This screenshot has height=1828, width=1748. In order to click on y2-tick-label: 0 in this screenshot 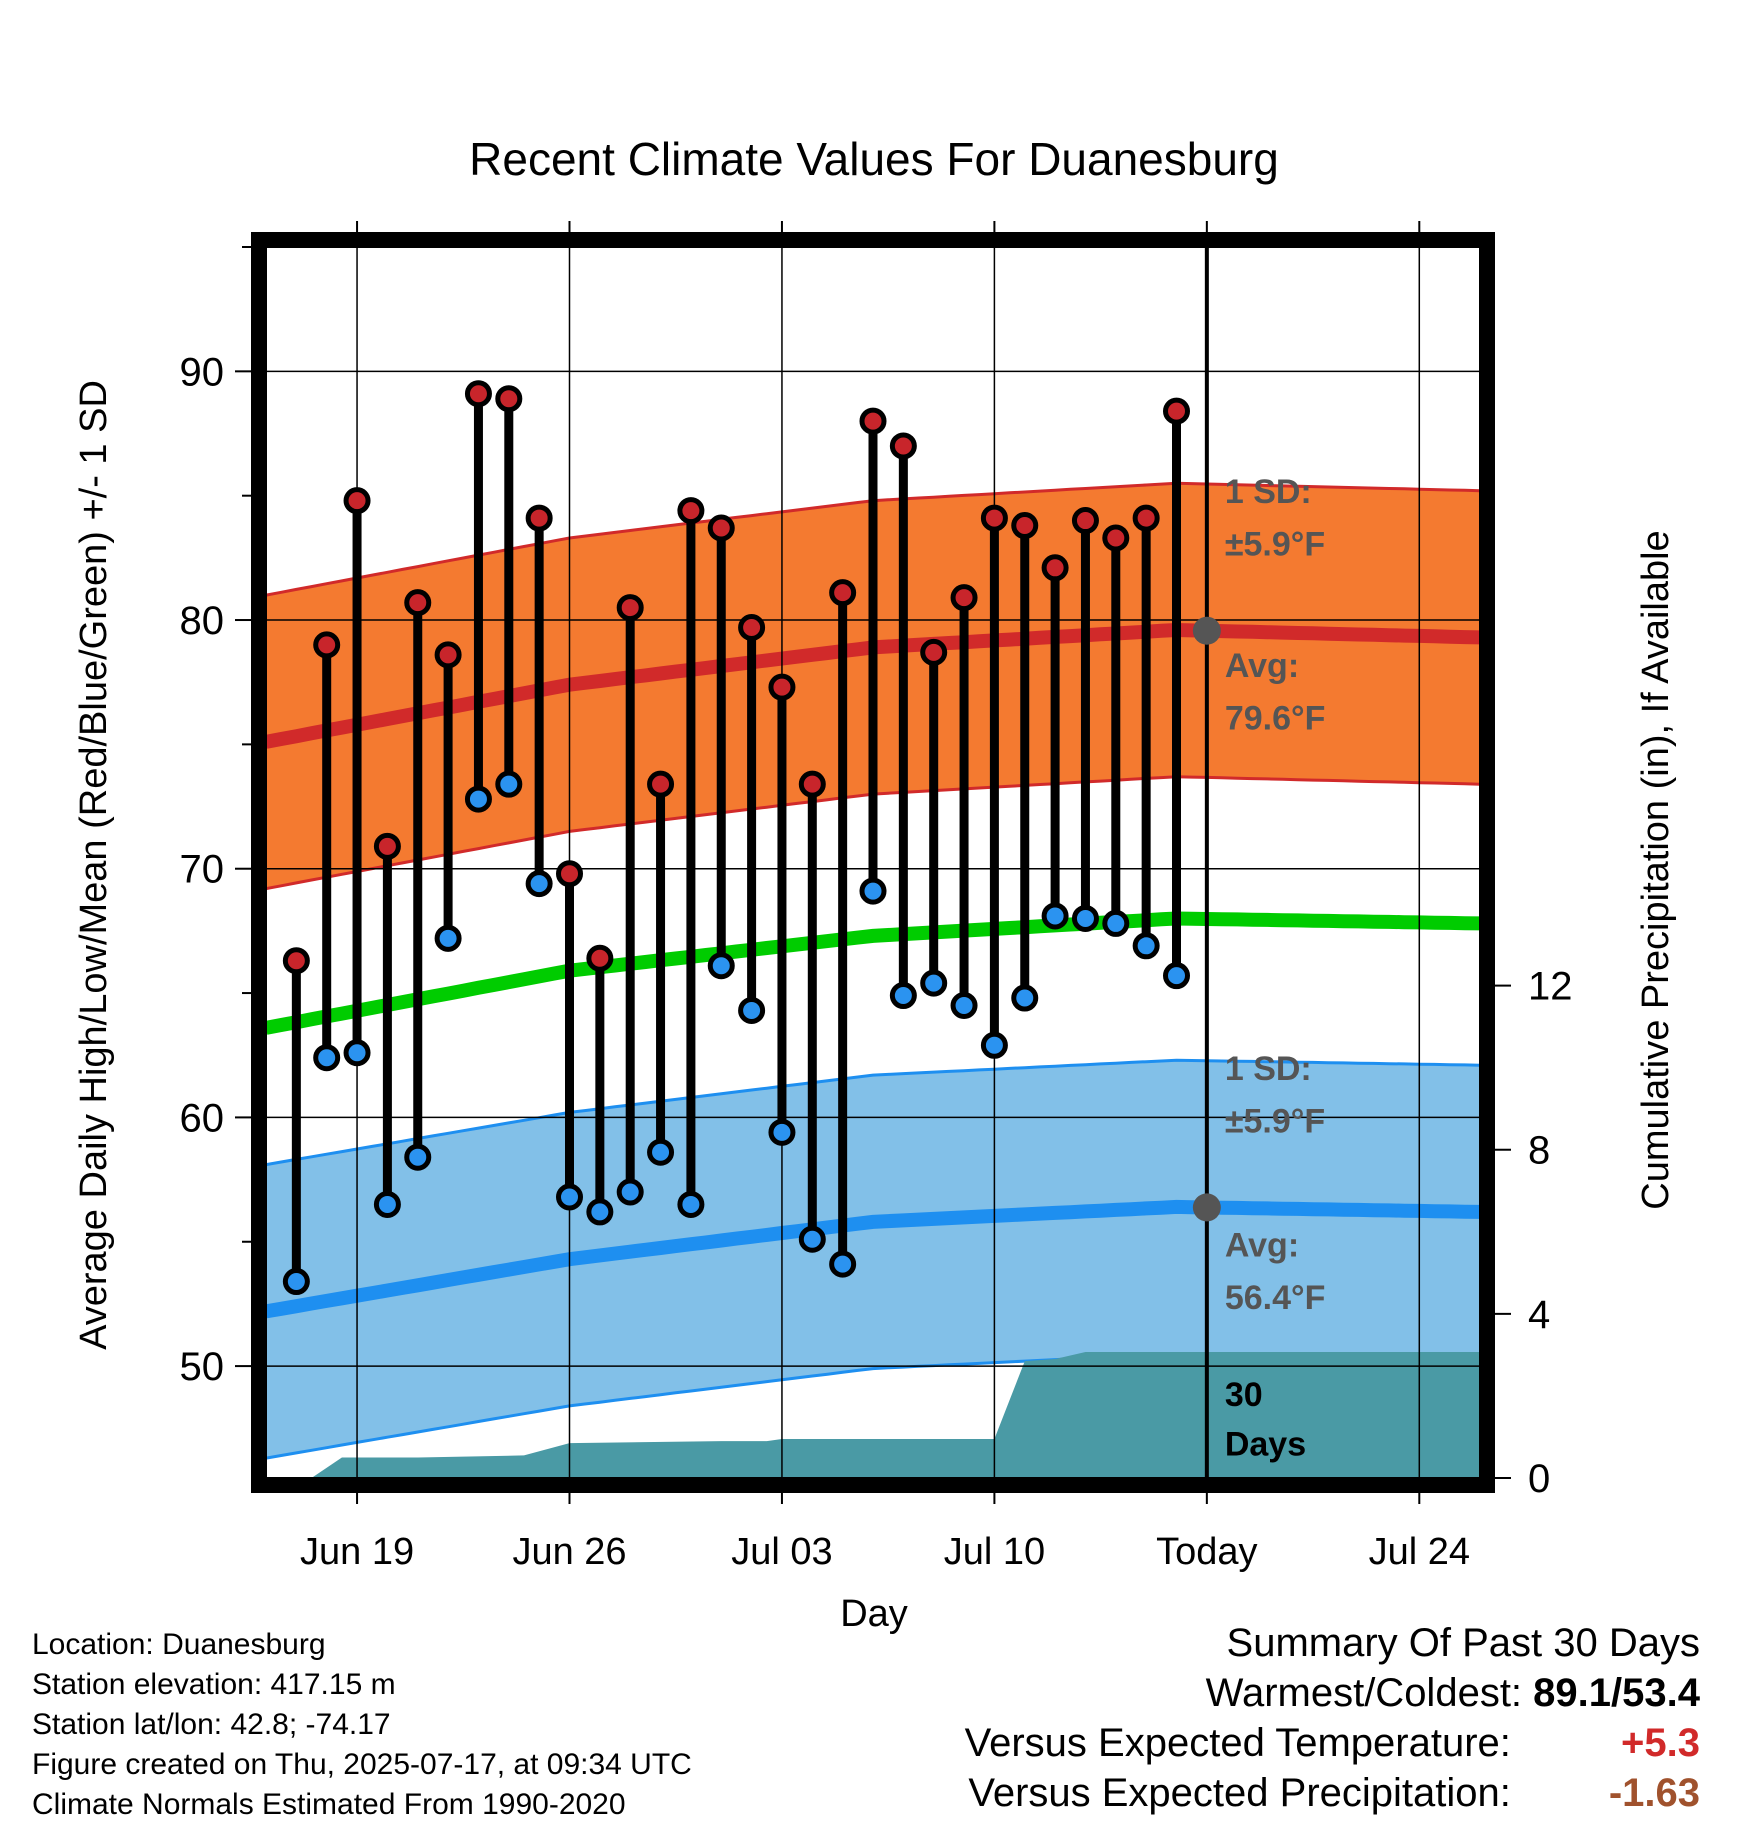, I will do `click(1539, 1479)`.